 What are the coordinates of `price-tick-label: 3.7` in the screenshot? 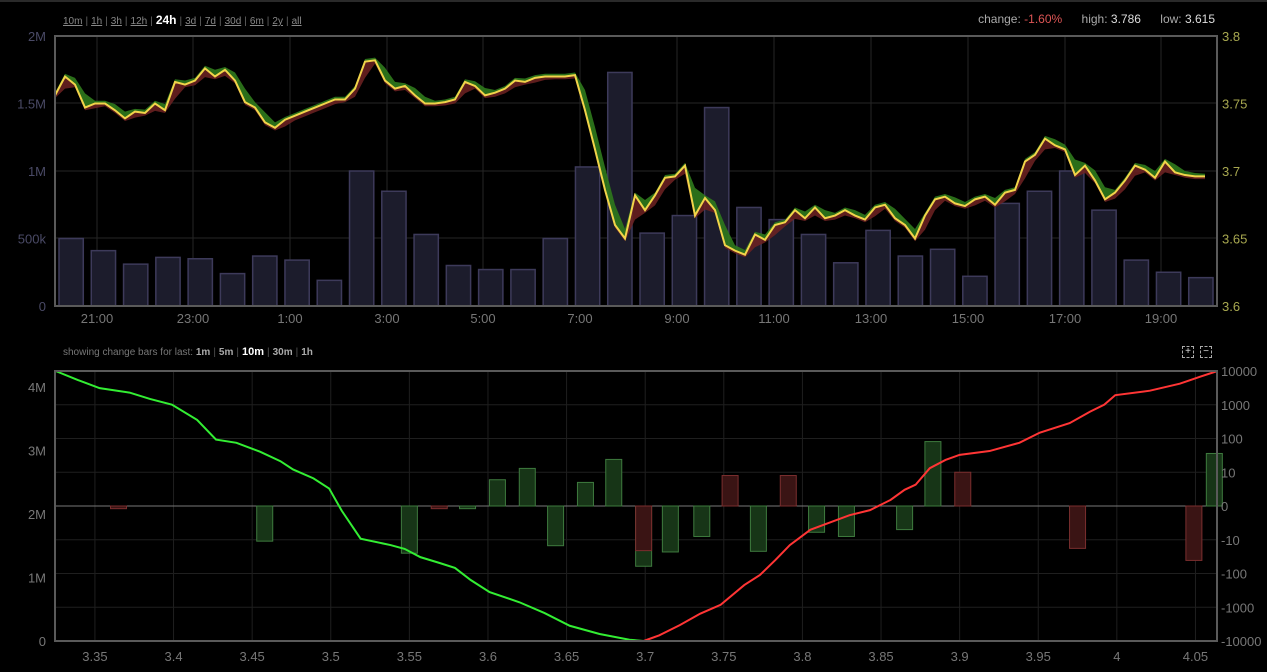 It's located at (645, 656).